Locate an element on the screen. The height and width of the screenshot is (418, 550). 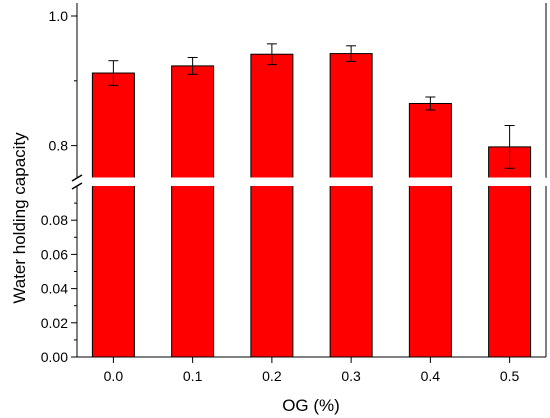
x-tick-label: 0.2 is located at coordinates (272, 376).